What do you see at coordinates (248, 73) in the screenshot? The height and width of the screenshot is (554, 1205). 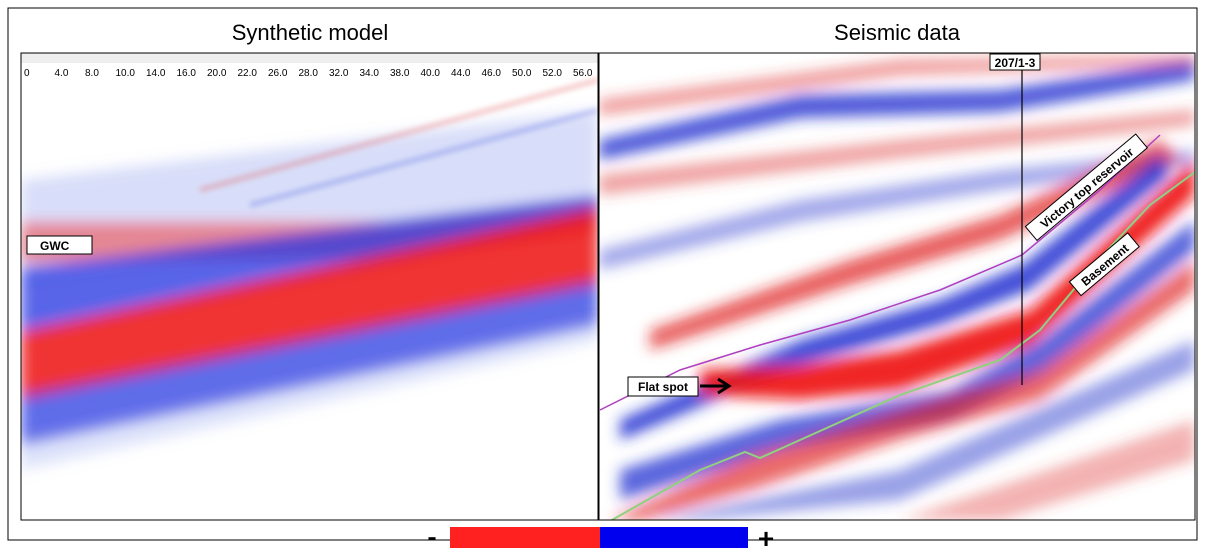 I see `tick-label: 22.0` at bounding box center [248, 73].